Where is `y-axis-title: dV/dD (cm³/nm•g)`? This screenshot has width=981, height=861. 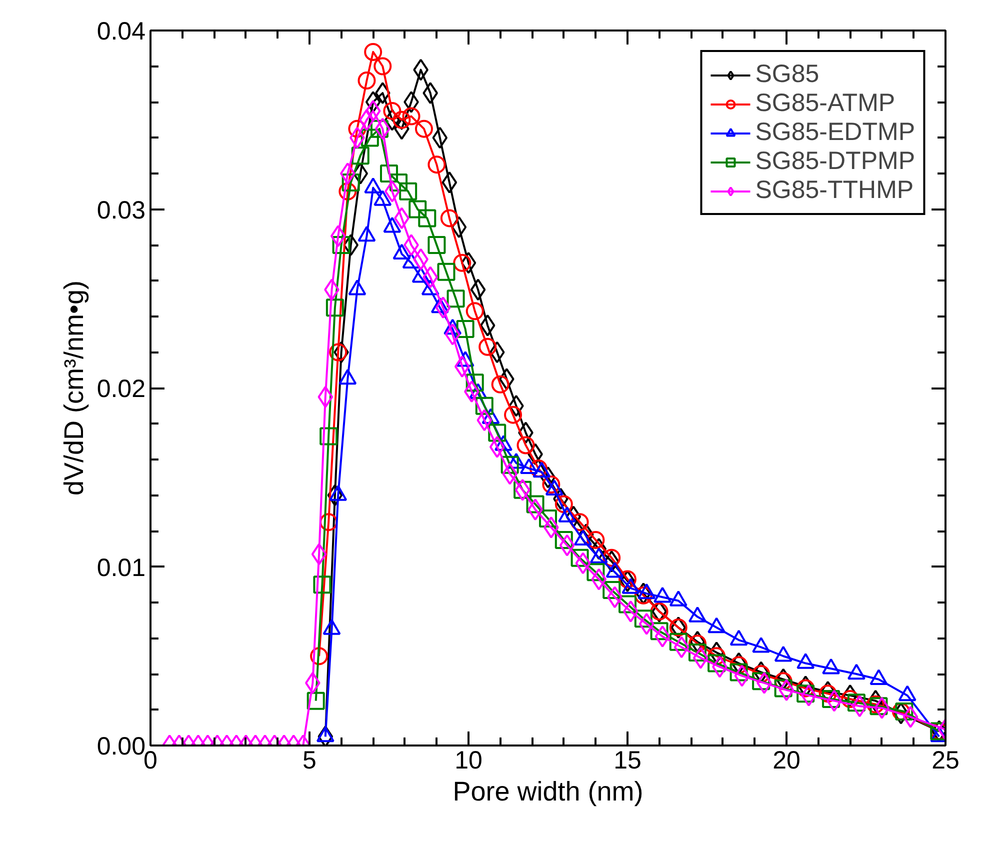
y-axis-title: dV/dD (cm³/nm•g) is located at coordinates (73, 388).